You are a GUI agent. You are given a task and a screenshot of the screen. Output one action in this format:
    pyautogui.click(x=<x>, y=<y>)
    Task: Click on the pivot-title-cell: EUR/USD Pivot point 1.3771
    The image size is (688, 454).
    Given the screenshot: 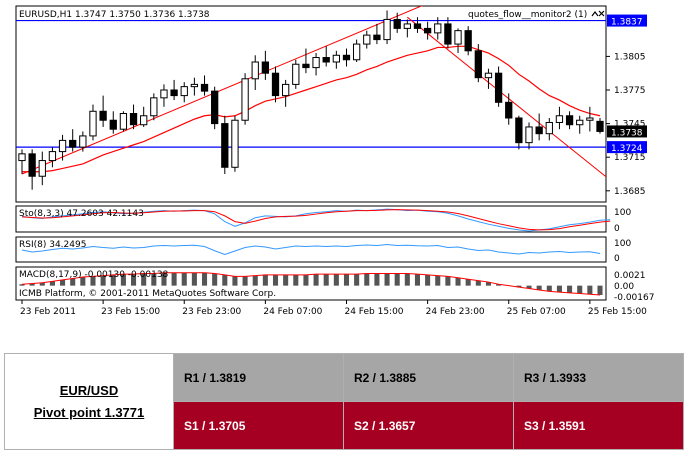 What is the action you would take?
    pyautogui.click(x=89, y=401)
    